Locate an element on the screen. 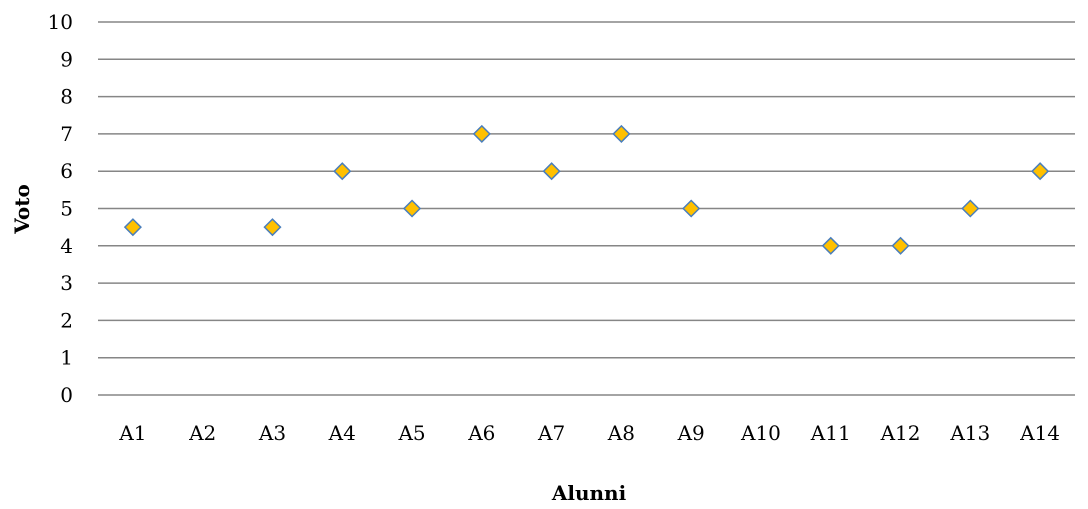 The width and height of the screenshot is (1088, 509). y-tick-label: 5 is located at coordinates (66, 209).